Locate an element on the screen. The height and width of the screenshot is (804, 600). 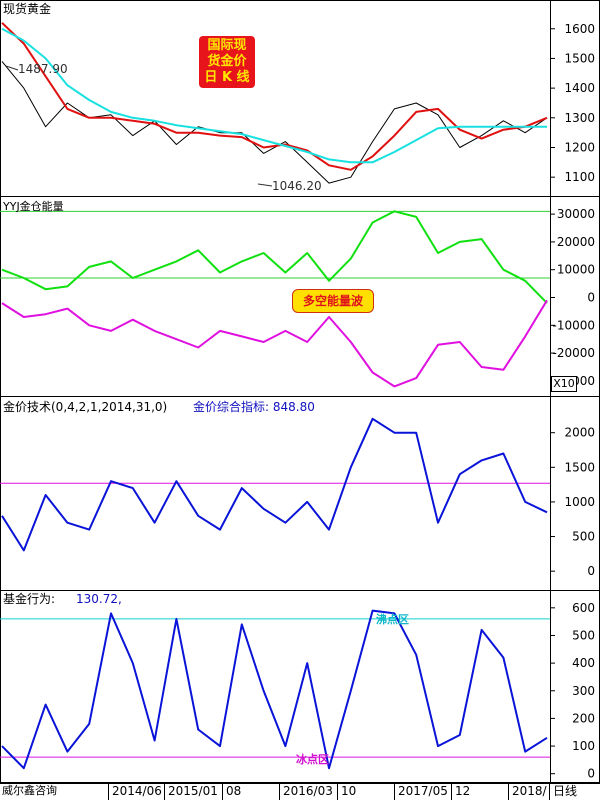
date-label-1: 2014/06 is located at coordinates (137, 791).